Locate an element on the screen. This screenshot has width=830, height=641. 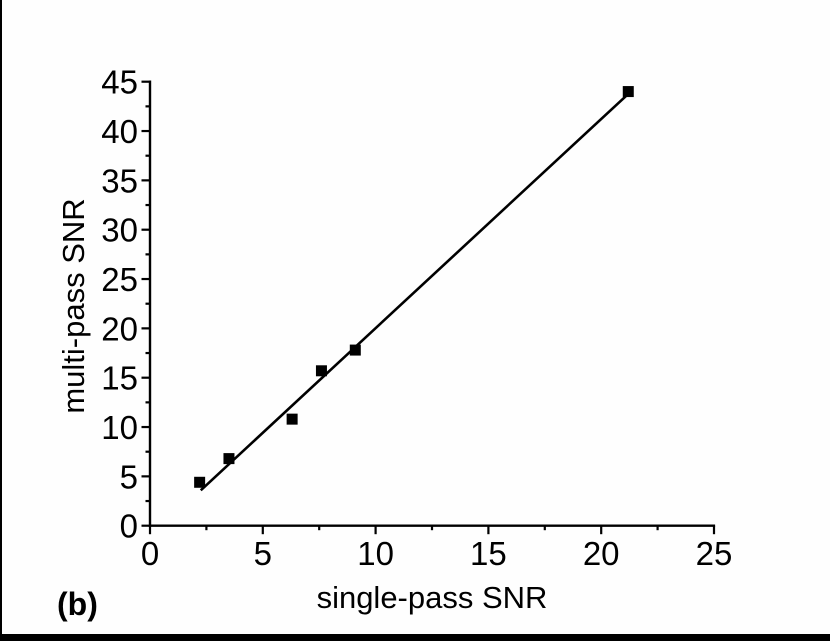
y-tick-label: 10 is located at coordinates (119, 427).